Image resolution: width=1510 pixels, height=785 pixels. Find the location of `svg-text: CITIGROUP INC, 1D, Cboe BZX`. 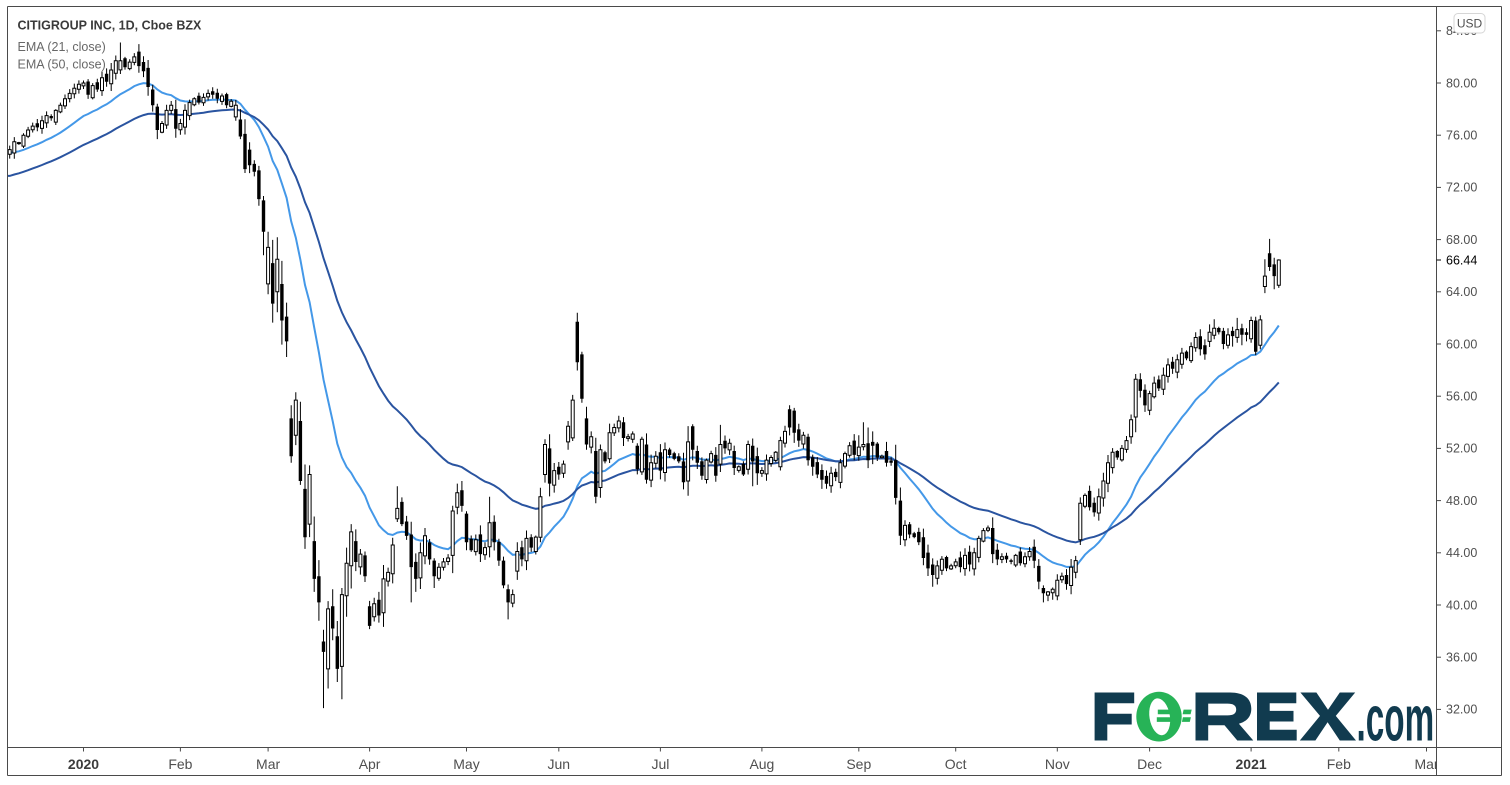

svg-text: CITIGROUP INC, 1D, Cboe BZX is located at coordinates (110, 26).